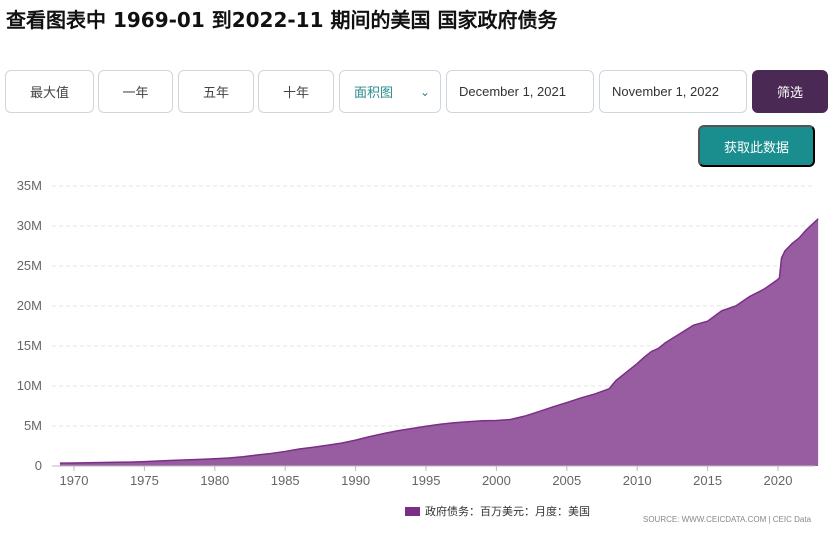  What do you see at coordinates (507, 511) in the screenshot?
I see `legend-label: 政府债务：百万美元：月度：美国` at bounding box center [507, 511].